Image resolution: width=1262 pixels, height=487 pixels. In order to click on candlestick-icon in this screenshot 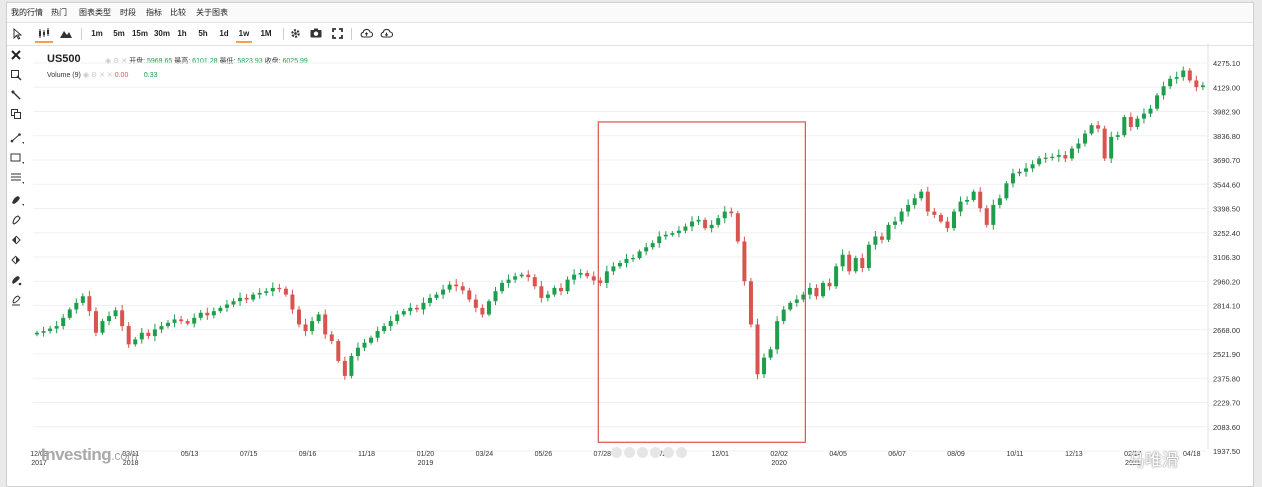, I will do `click(44, 33)`.